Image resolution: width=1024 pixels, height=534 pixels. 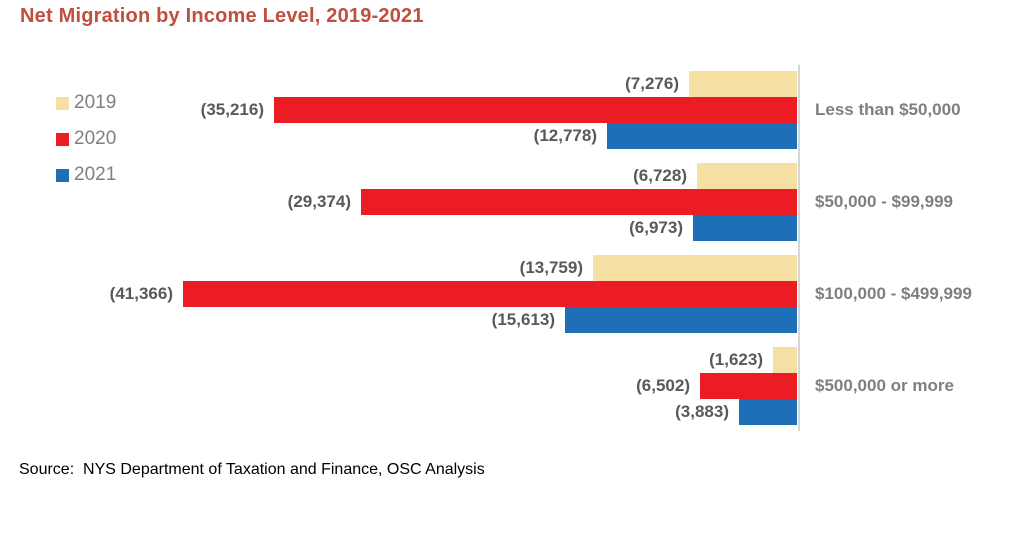 I want to click on legend: 2019 2020 2021, so click(x=86, y=147).